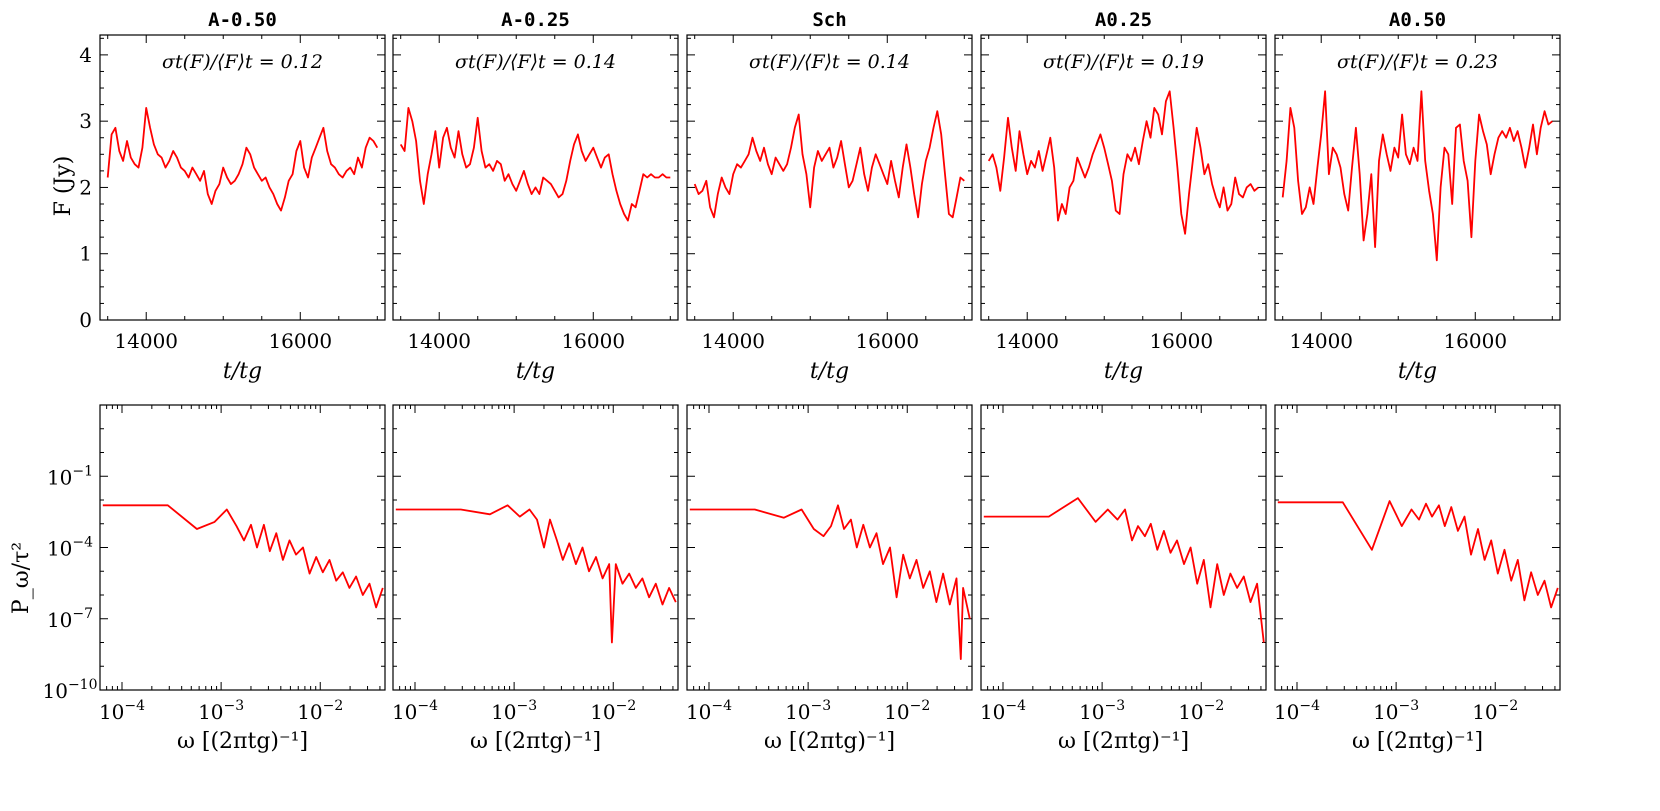 This screenshot has width=1660, height=811. I want to click on panel-title: A0.25, so click(1123, 20).